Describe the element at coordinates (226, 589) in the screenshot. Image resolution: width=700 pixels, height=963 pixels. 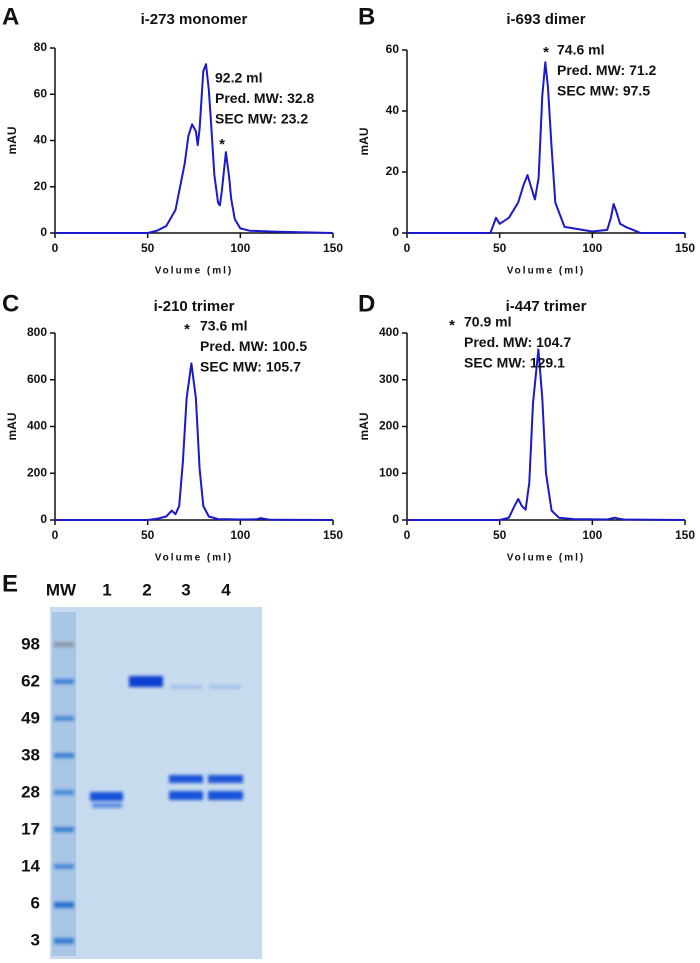
I see `lane-label: 4` at that location.